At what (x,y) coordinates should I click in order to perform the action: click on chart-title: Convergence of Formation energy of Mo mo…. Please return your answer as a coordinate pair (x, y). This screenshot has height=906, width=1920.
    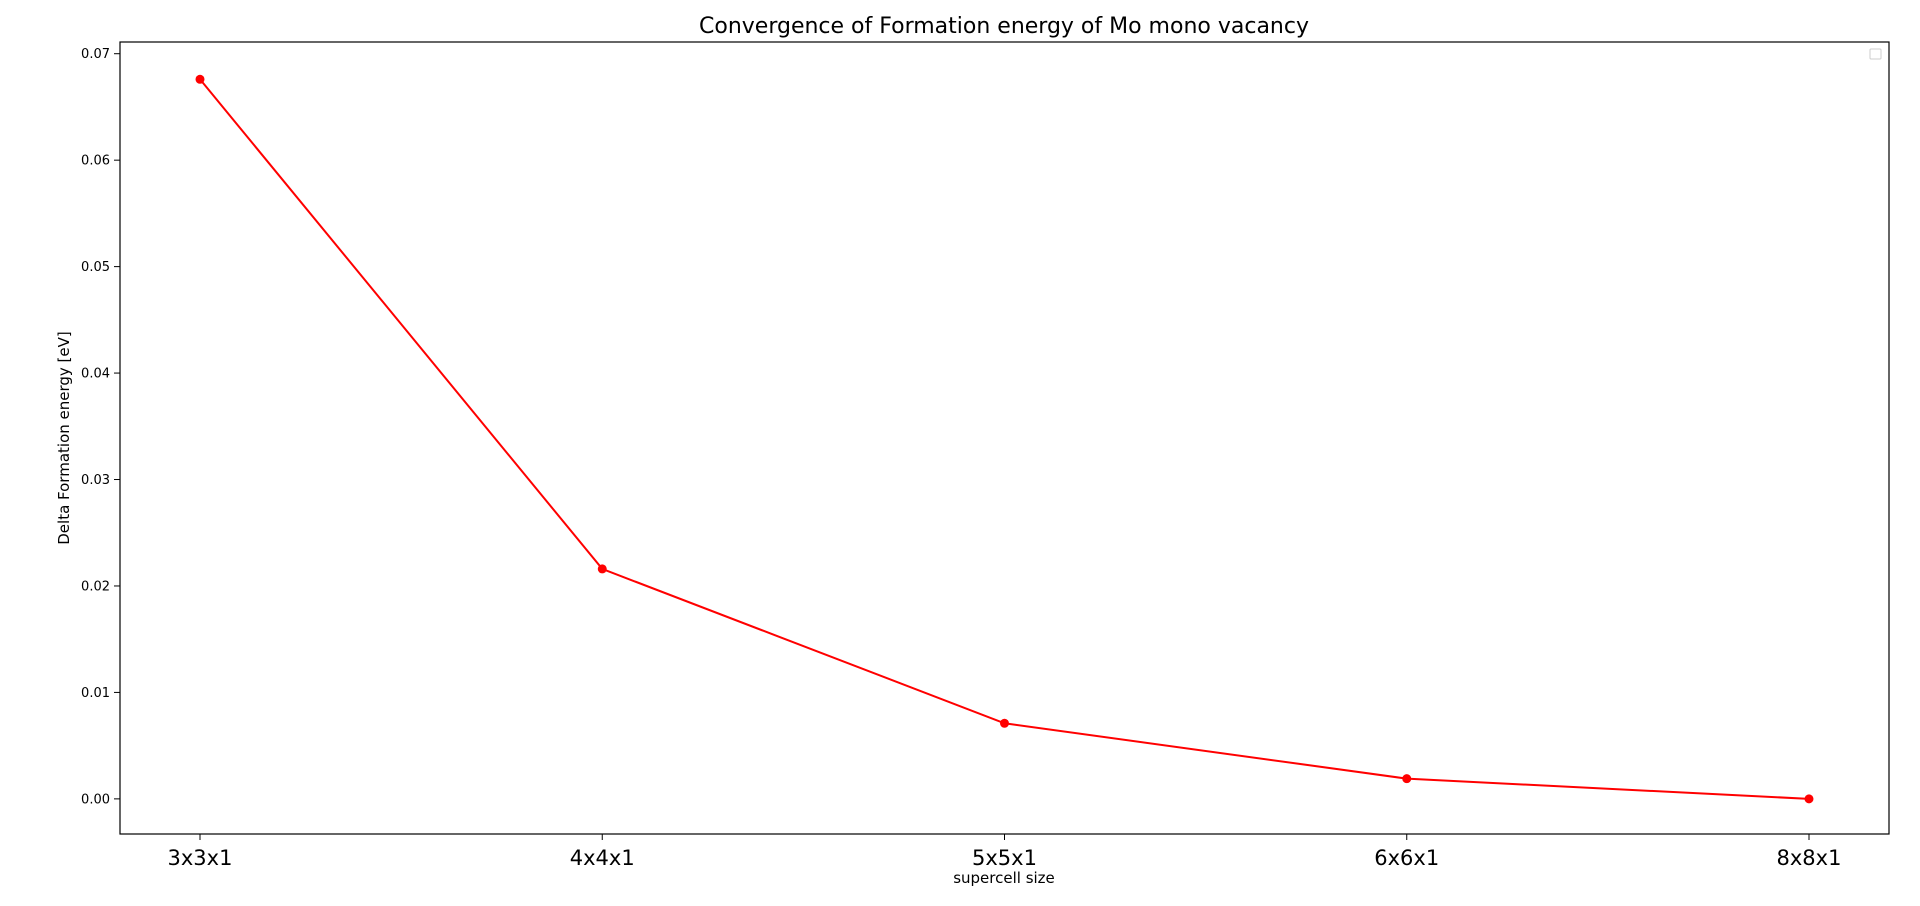
    Looking at the image, I should click on (1004, 26).